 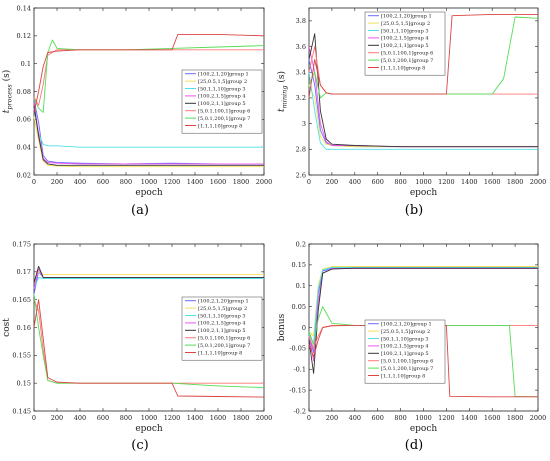 I want to click on y-tick-label: 0, so click(x=304, y=328).